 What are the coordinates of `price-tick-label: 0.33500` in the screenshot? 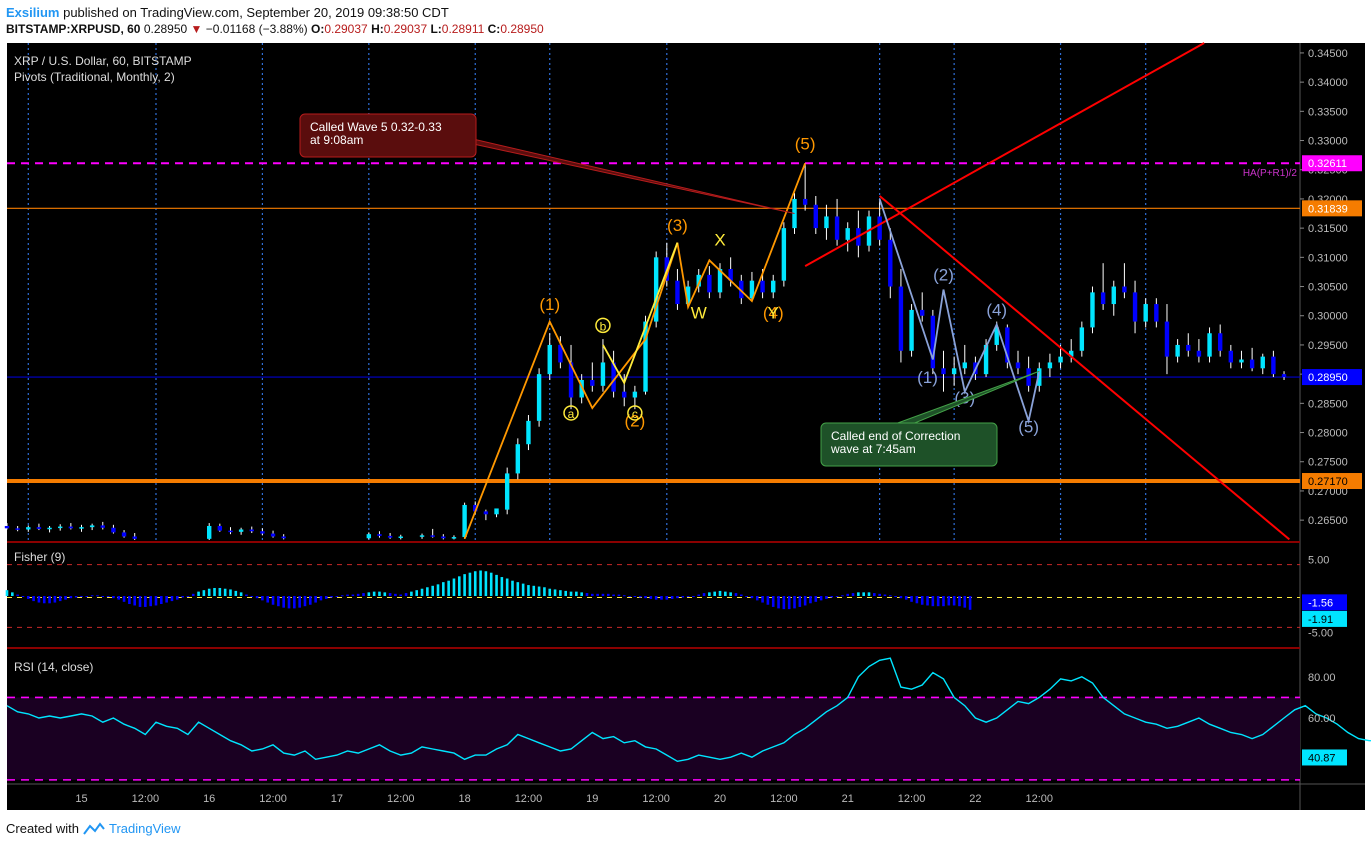 It's located at (1328, 112).